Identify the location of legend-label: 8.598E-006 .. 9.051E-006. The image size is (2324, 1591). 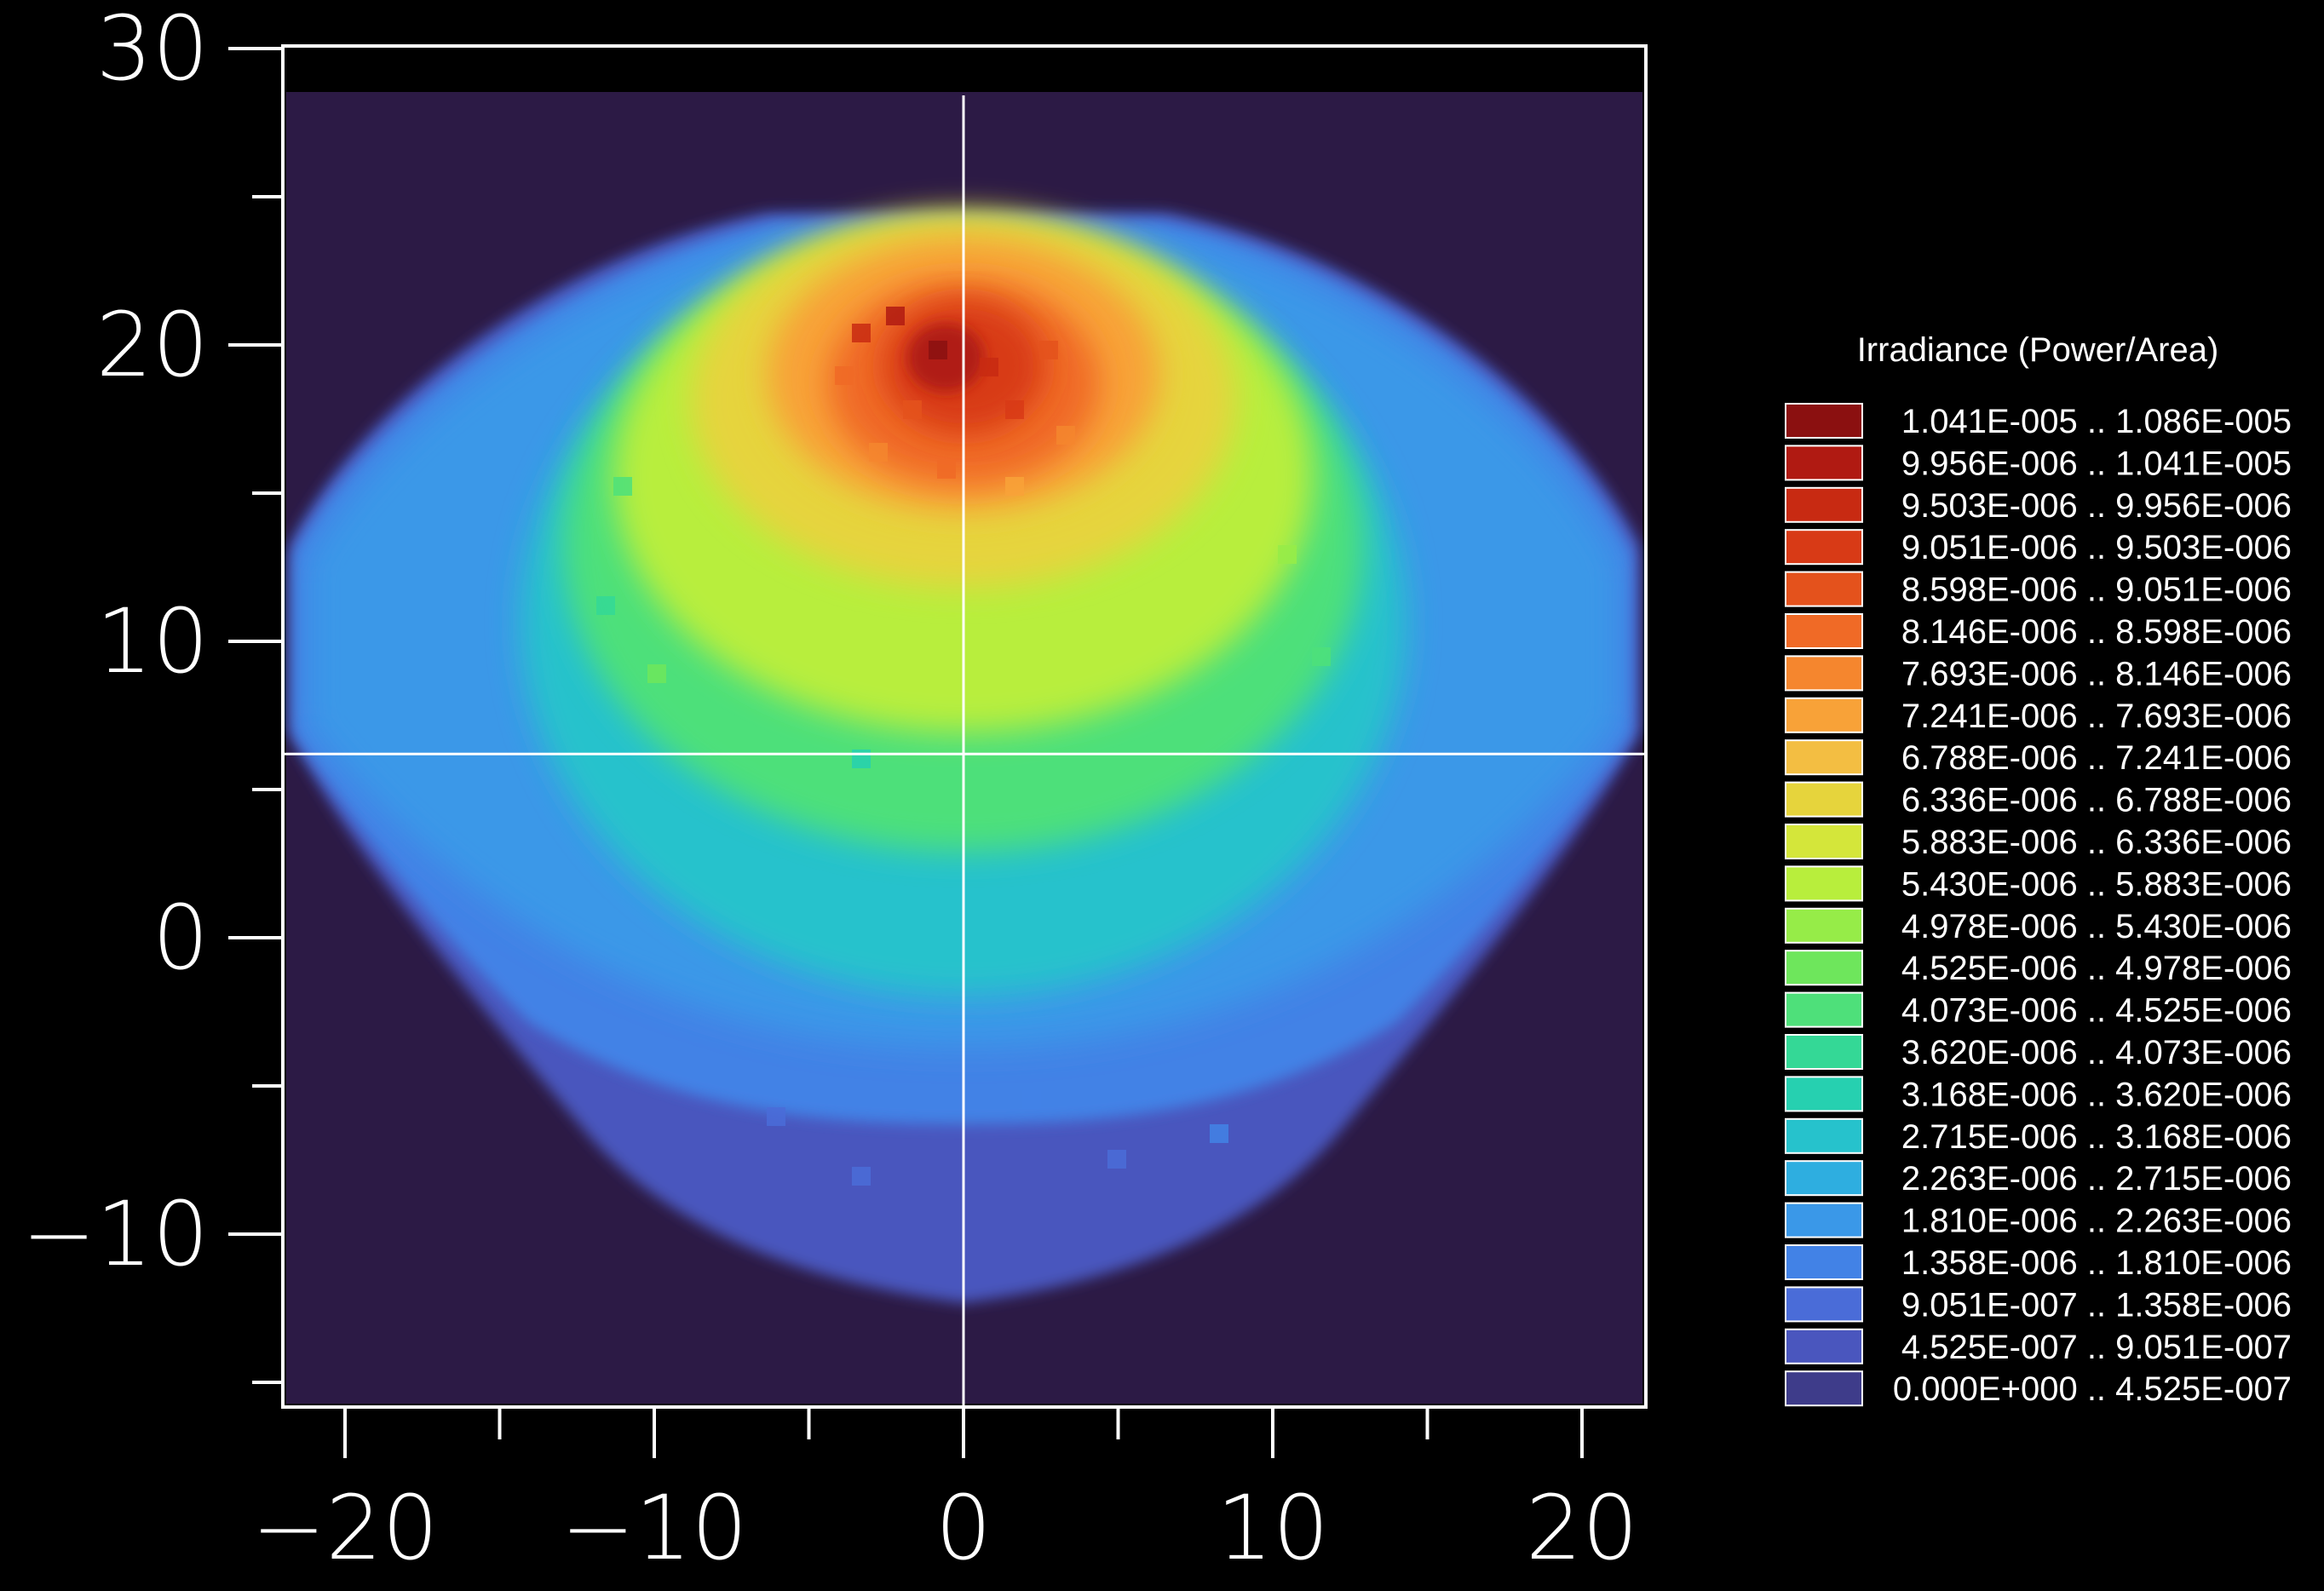
(2096, 590).